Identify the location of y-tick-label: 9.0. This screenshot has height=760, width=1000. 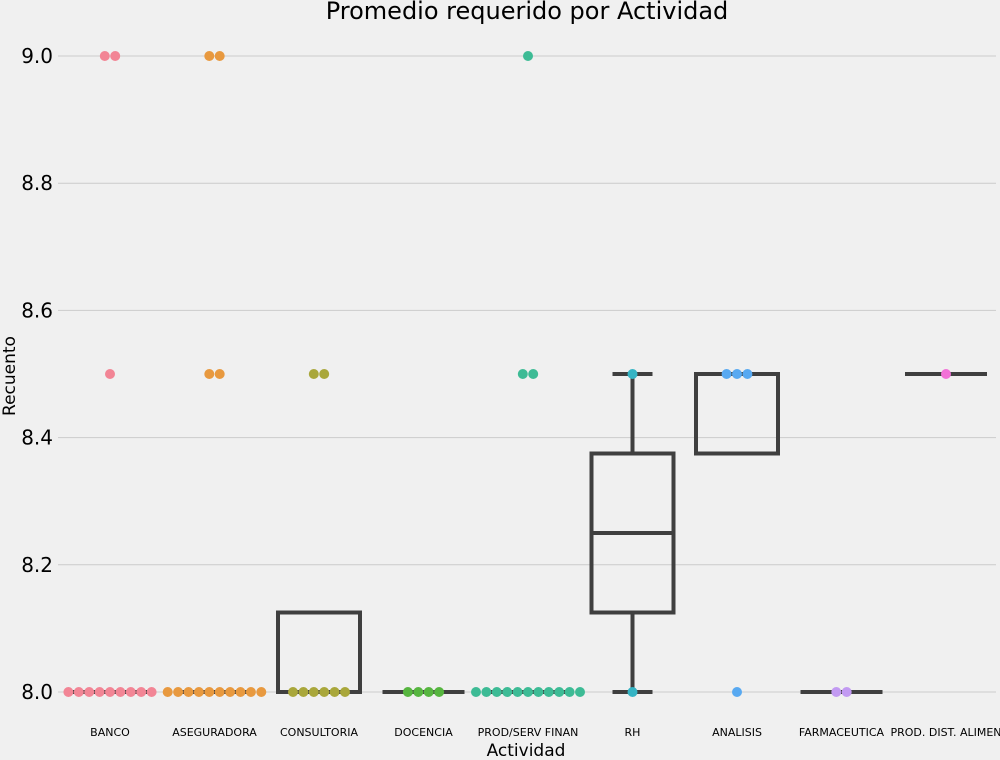
(37, 56).